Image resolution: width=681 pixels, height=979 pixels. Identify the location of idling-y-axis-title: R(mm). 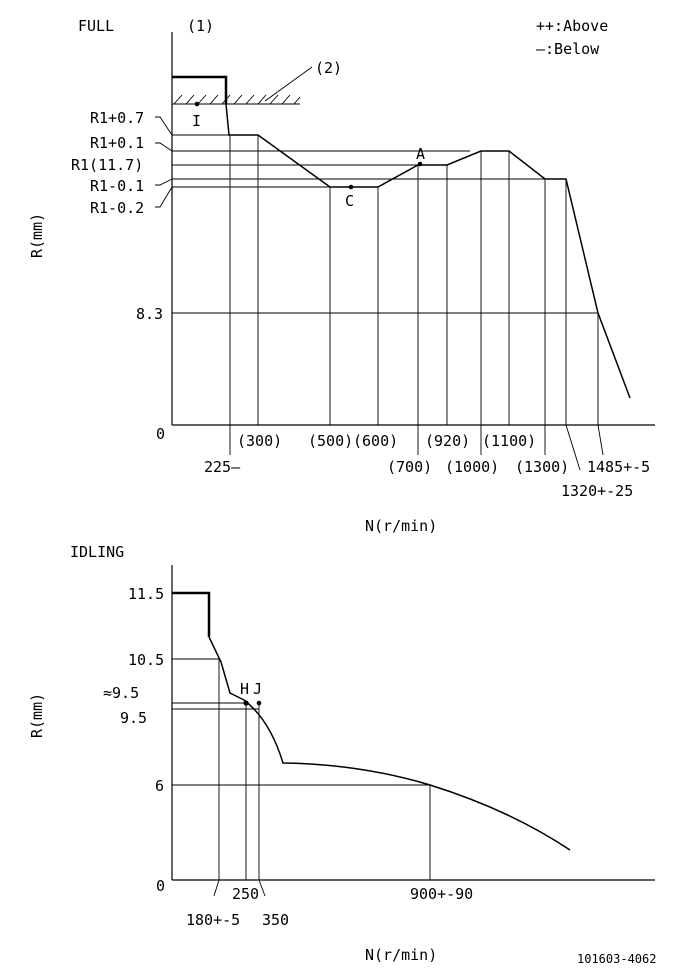
(37, 715).